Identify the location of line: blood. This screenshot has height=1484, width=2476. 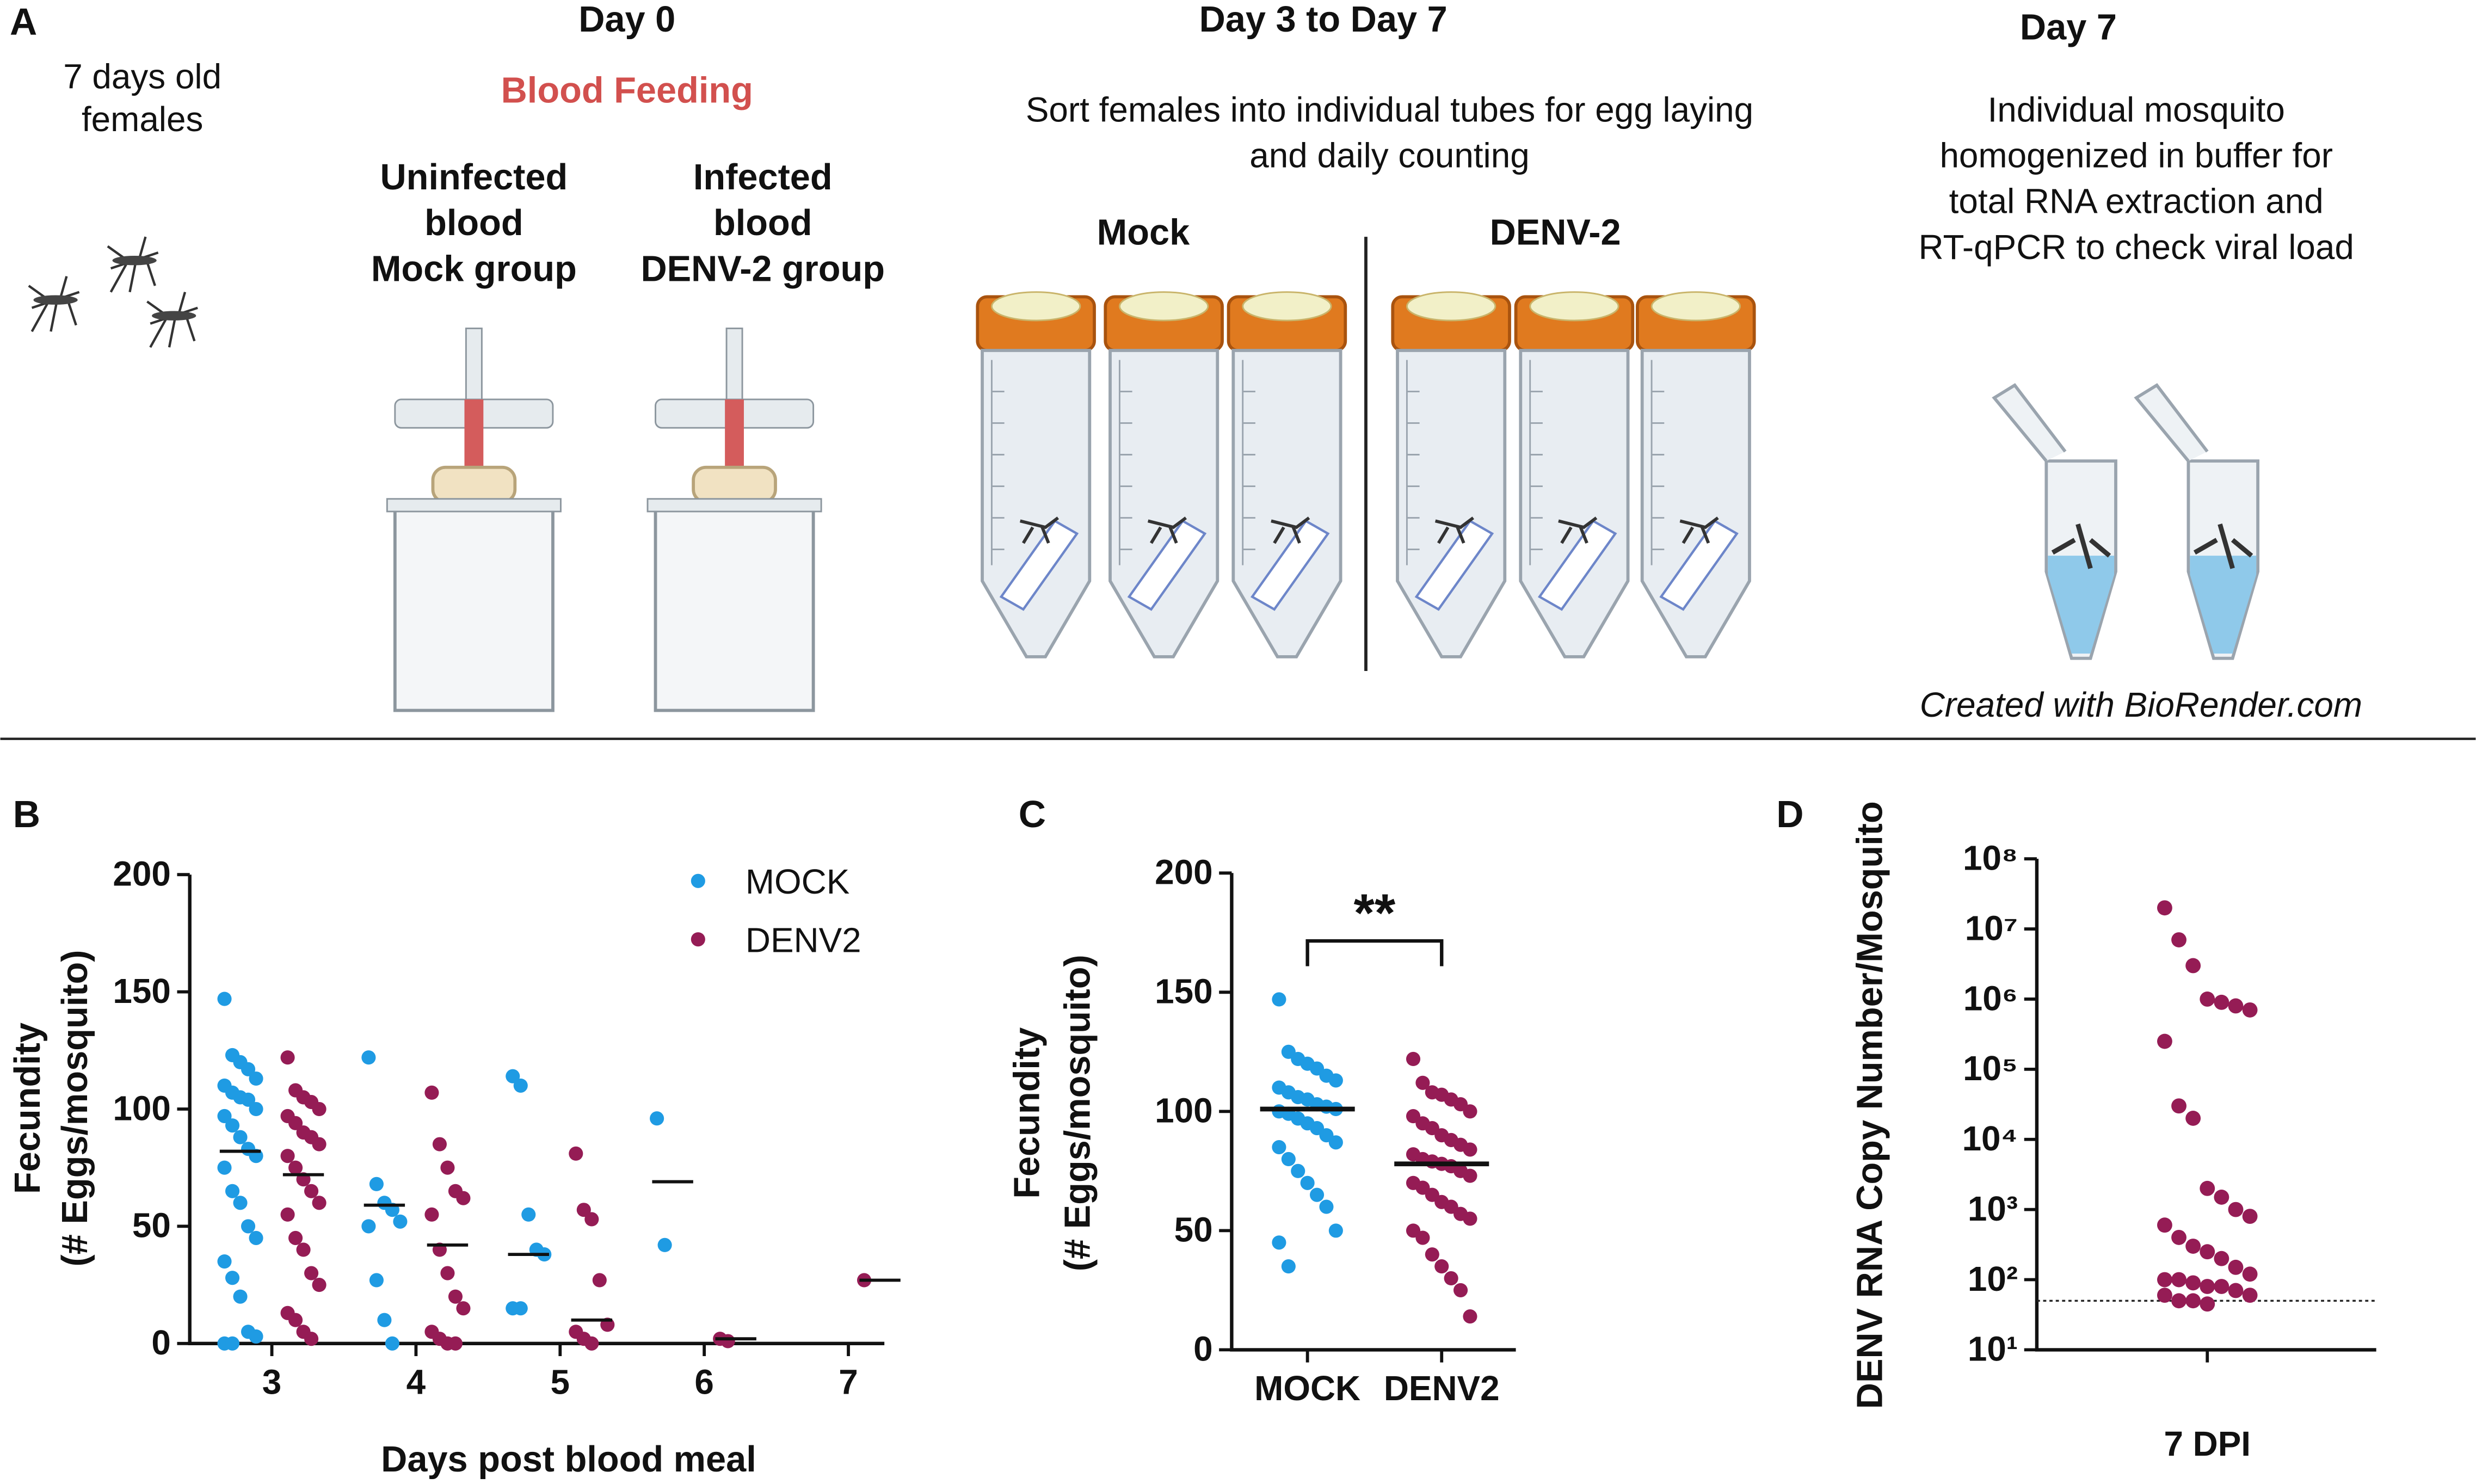
(474, 223).